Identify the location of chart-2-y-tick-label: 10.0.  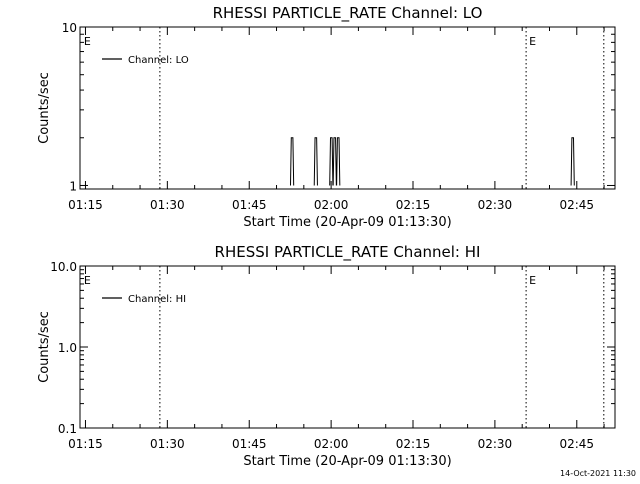
(63, 267).